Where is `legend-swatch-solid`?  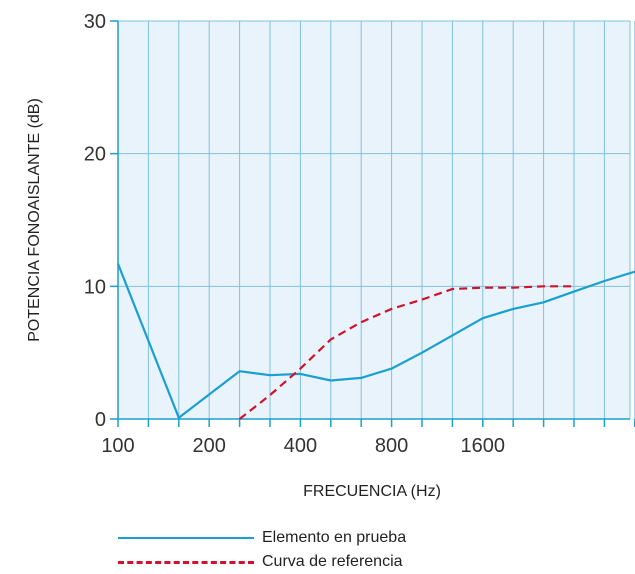
legend-swatch-solid is located at coordinates (186, 538).